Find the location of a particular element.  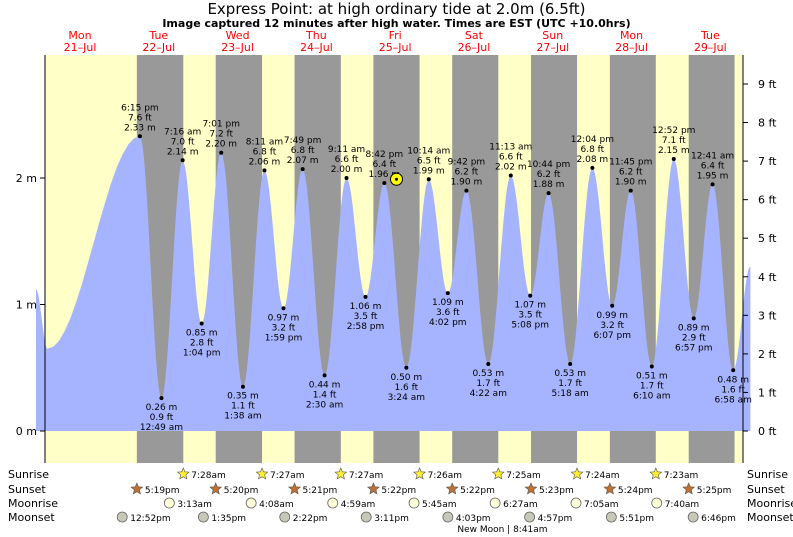

now-marker-dot is located at coordinates (396, 179).